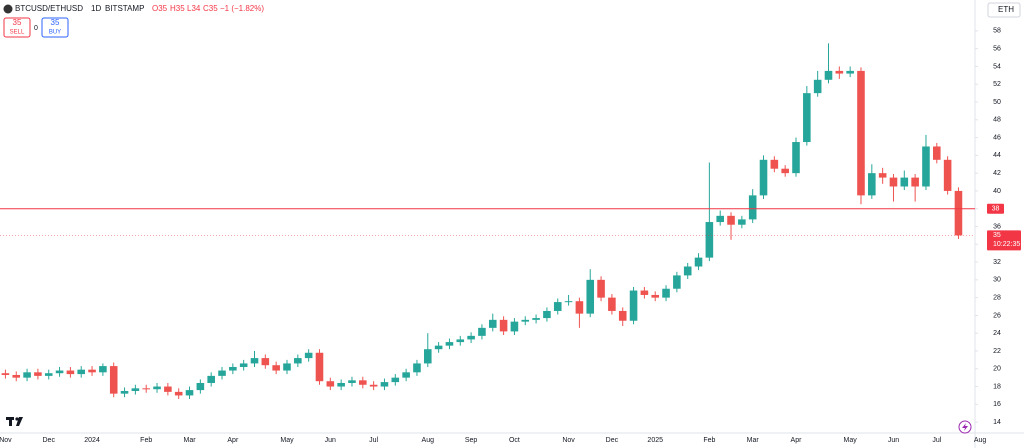 This screenshot has height=448, width=1024. What do you see at coordinates (160, 8) in the screenshot?
I see `ohlc-open: O35` at bounding box center [160, 8].